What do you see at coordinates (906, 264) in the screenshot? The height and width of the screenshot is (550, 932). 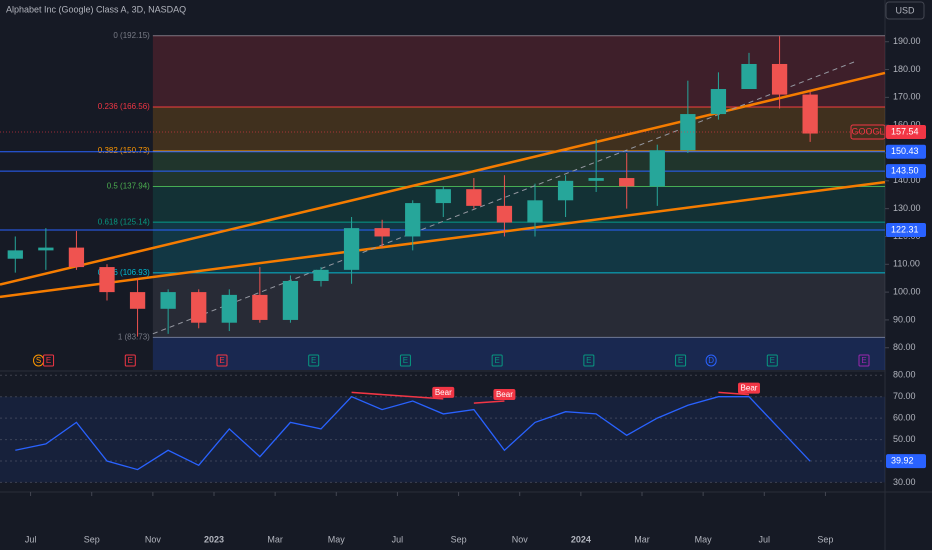 I see `y-tick-label: 110.00` at bounding box center [906, 264].